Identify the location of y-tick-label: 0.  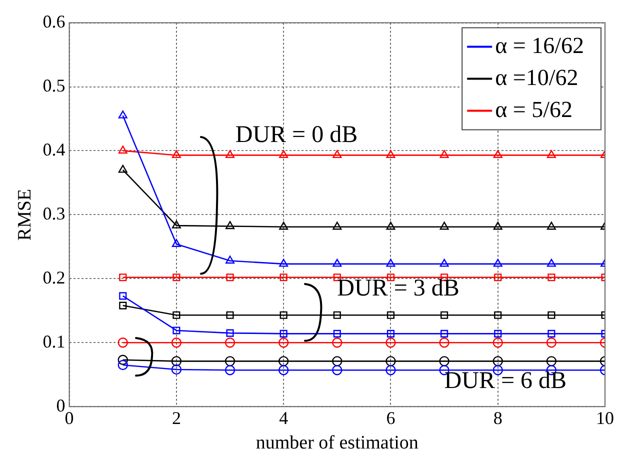
(61, 405).